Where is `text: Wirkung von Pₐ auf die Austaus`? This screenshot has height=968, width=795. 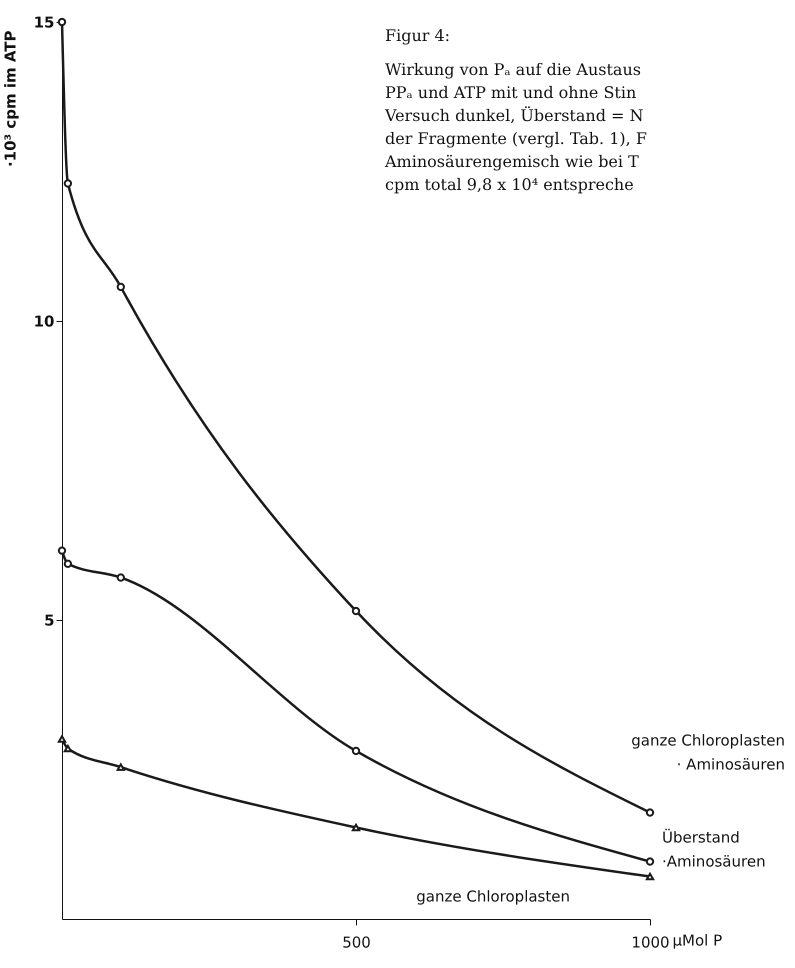 text: Wirkung von Pₐ auf die Austaus is located at coordinates (513, 69).